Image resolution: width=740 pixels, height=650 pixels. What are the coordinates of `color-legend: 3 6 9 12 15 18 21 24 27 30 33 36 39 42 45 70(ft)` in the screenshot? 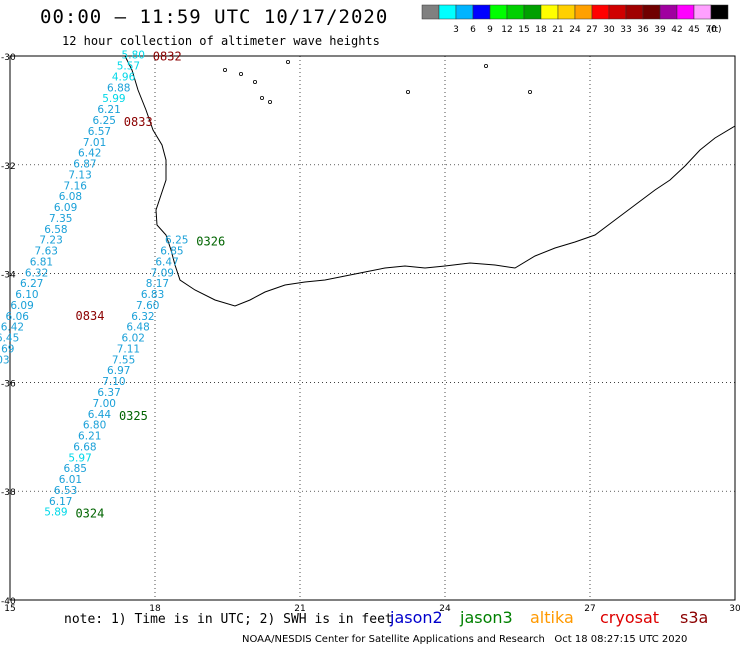 It's located at (575, 19).